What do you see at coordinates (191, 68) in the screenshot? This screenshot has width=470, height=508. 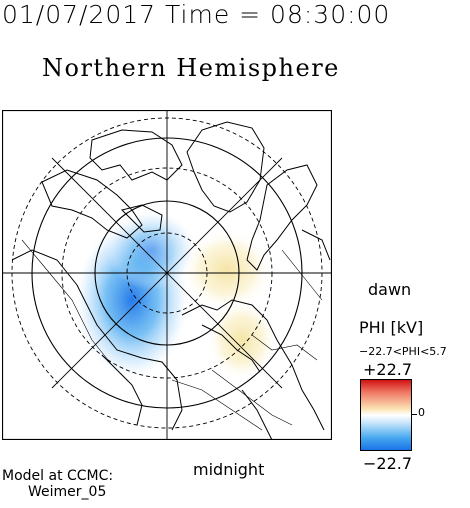 I see `plot-title: Northern Hemisphere` at bounding box center [191, 68].